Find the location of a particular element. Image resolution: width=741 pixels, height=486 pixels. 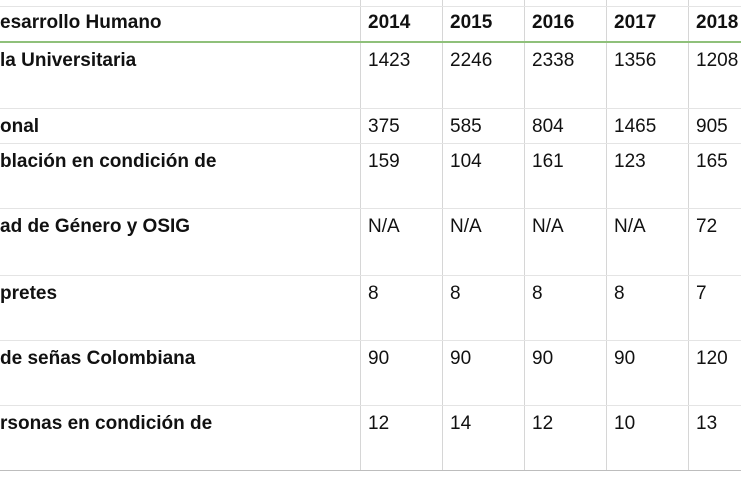

row-value: 123 is located at coordinates (630, 161).